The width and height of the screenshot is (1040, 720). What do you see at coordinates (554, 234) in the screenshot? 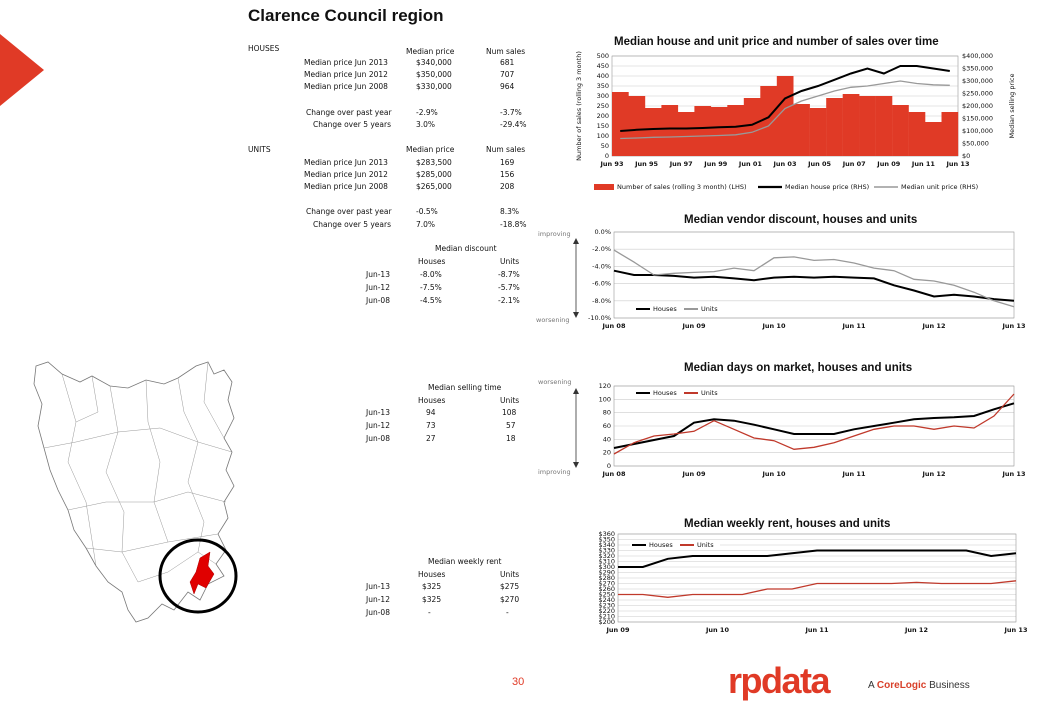
I see `annotation-improving: improving` at bounding box center [554, 234].